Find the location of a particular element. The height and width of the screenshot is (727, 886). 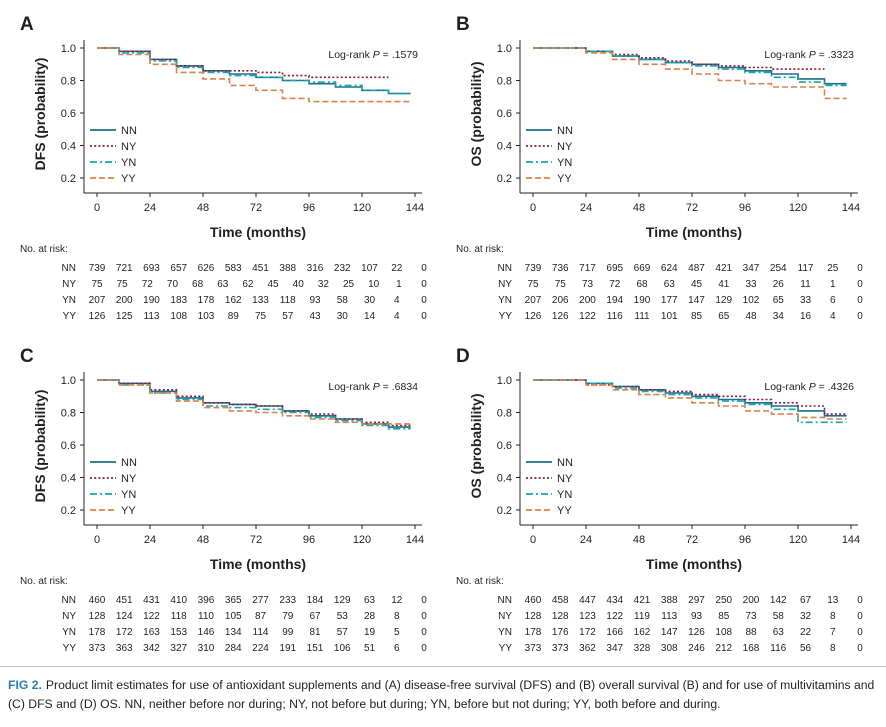

at-risk-cell: 119 is located at coordinates (642, 616).